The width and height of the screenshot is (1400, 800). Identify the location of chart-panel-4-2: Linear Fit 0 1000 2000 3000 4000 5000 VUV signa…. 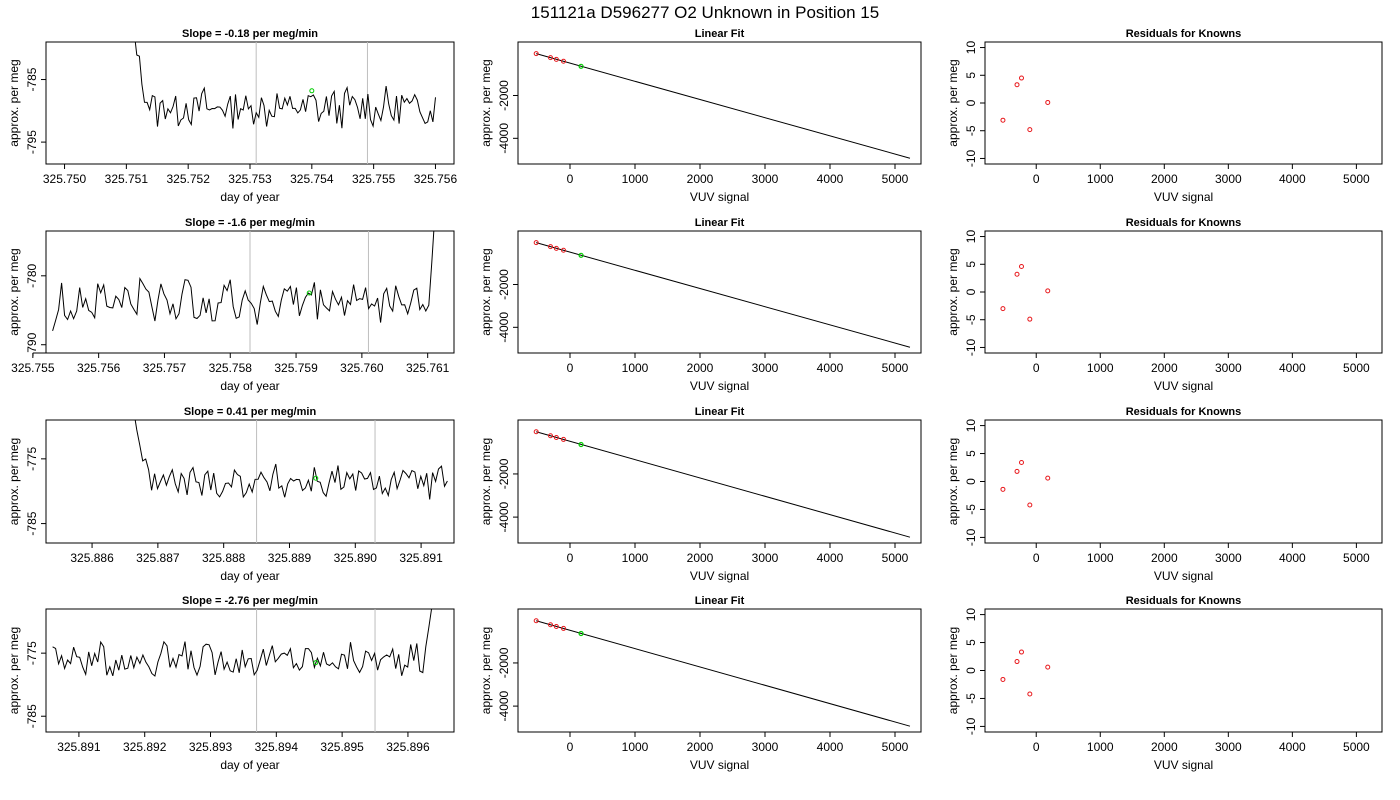
(700, 683).